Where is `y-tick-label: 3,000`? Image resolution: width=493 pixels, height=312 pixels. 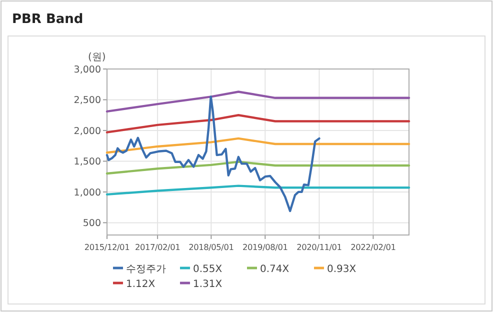 y-tick-label: 3,000 is located at coordinates (87, 70).